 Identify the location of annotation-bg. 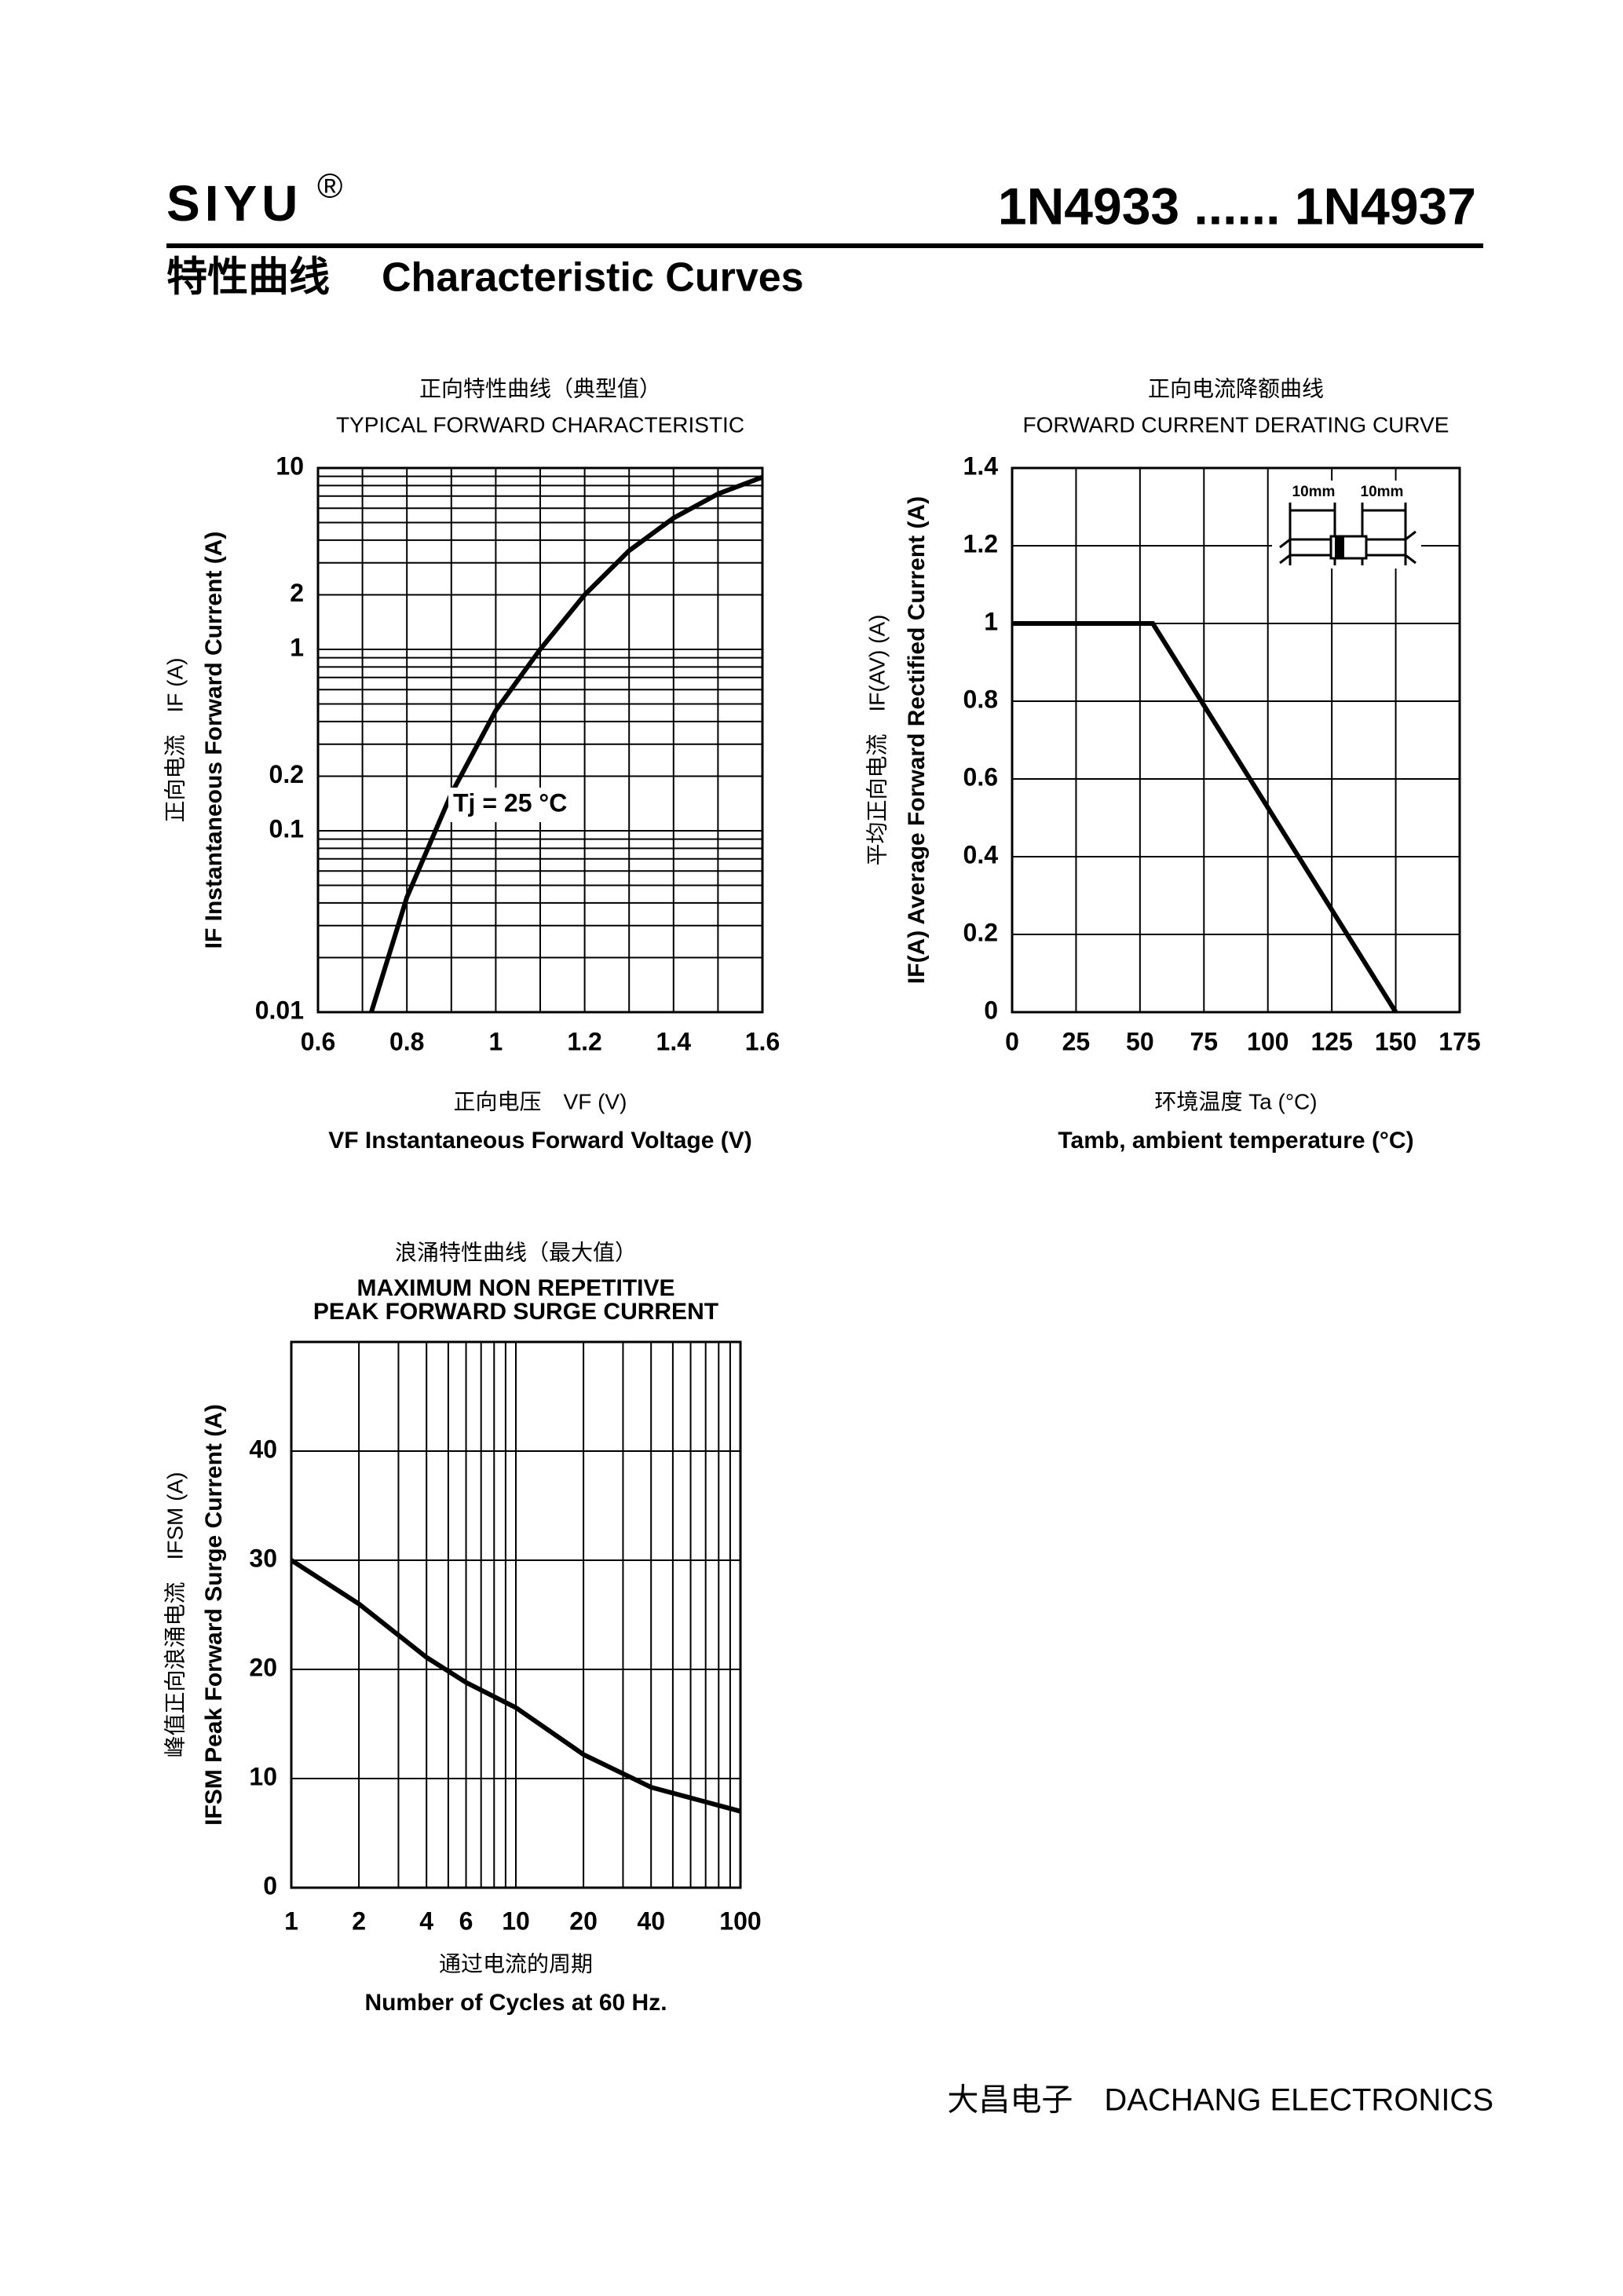
(514, 805).